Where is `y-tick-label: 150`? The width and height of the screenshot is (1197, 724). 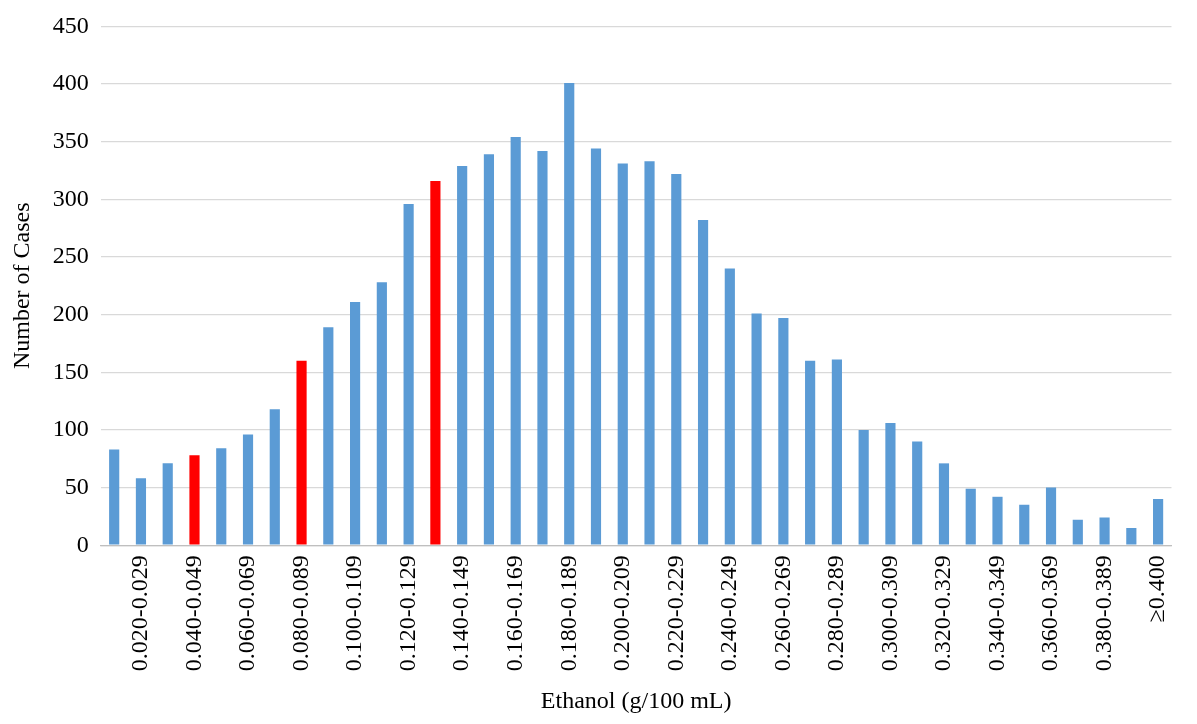 y-tick-label: 150 is located at coordinates (70, 370).